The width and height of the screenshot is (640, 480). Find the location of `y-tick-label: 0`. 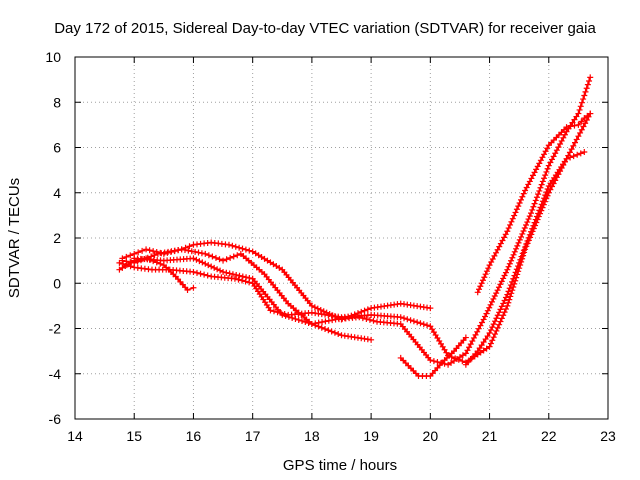

y-tick-label: 0 is located at coordinates (57, 283).